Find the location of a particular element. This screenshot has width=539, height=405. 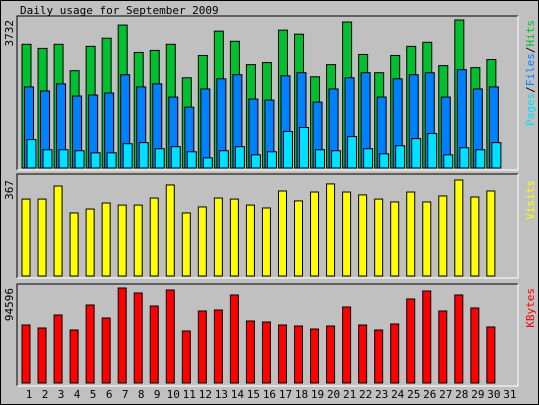

x-tick-label: 27 is located at coordinates (445, 394).